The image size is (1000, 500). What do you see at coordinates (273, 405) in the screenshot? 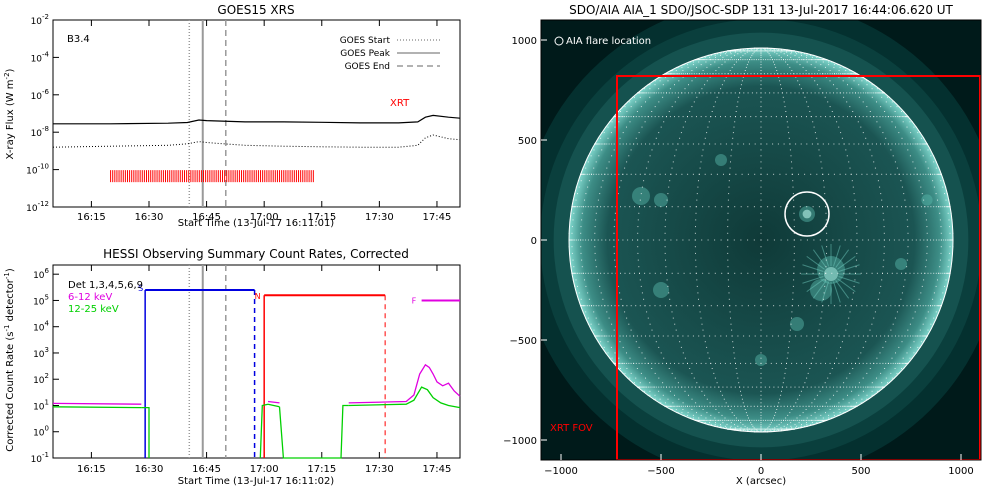
I see `count-rate-green-line` at bounding box center [273, 405].